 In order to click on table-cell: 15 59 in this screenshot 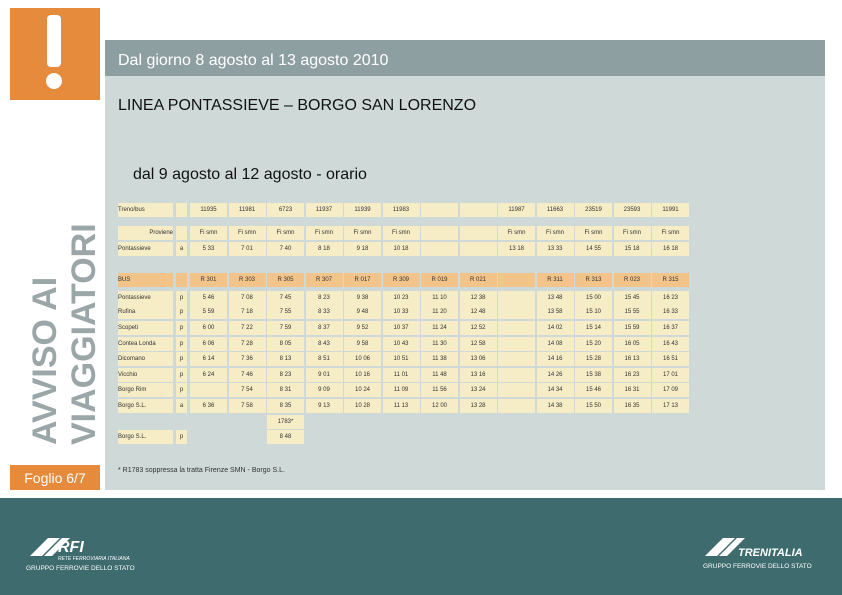, I will do `click(632, 328)`.